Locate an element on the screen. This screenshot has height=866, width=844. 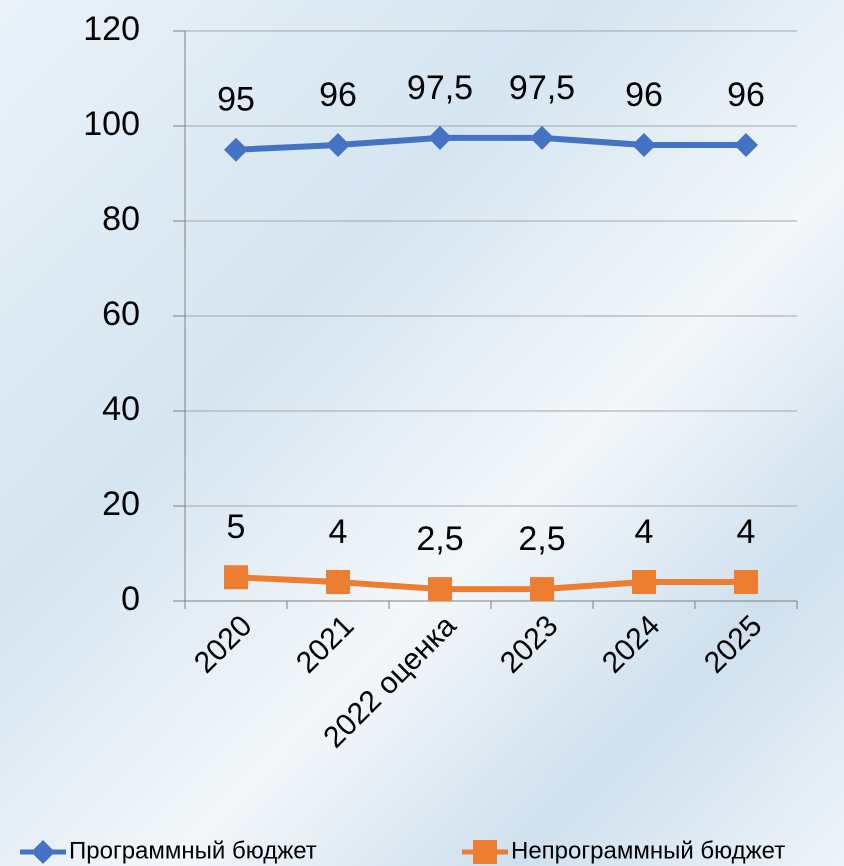
legend-item: Программный бюджет is located at coordinates (168, 850).